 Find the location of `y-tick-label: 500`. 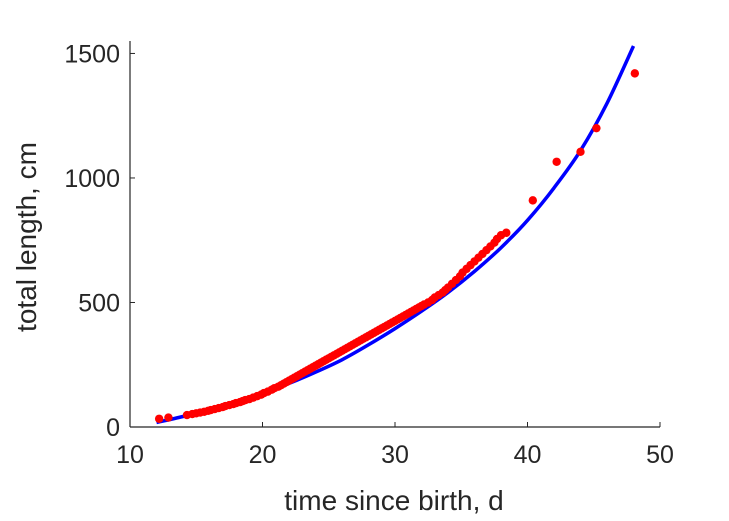

y-tick-label: 500 is located at coordinates (99, 303).